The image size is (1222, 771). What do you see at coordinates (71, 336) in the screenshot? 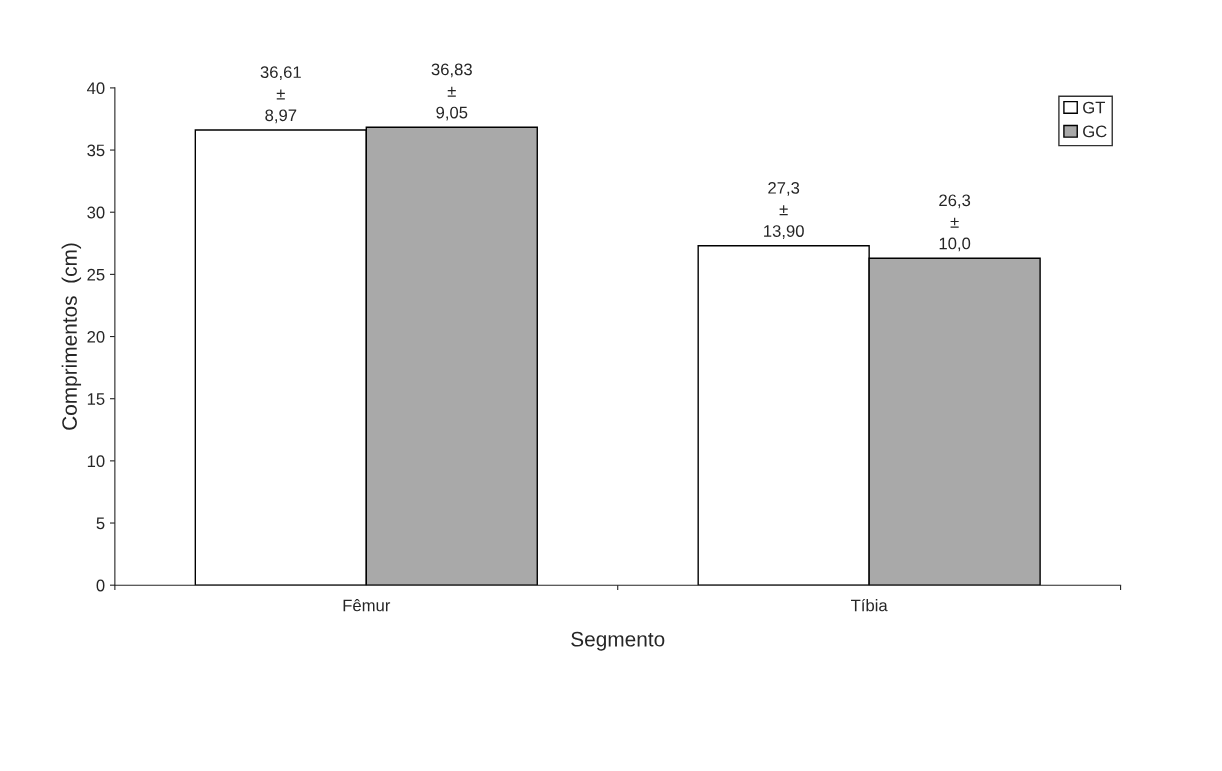
I see `y-axis-title: Comprimentos (cm)` at bounding box center [71, 336].